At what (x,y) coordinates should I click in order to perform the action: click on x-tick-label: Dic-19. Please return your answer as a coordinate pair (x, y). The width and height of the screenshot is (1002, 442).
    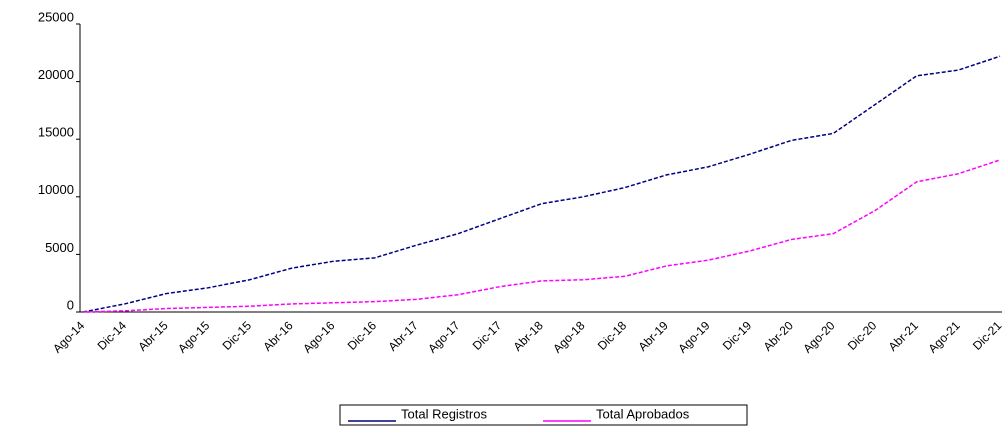
    Looking at the image, I should click on (737, 335).